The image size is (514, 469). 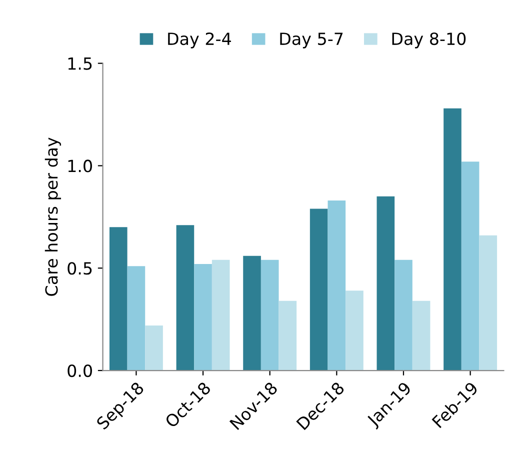 What do you see at coordinates (311, 40) in the screenshot?
I see `legend-label: Day 5-7` at bounding box center [311, 40].